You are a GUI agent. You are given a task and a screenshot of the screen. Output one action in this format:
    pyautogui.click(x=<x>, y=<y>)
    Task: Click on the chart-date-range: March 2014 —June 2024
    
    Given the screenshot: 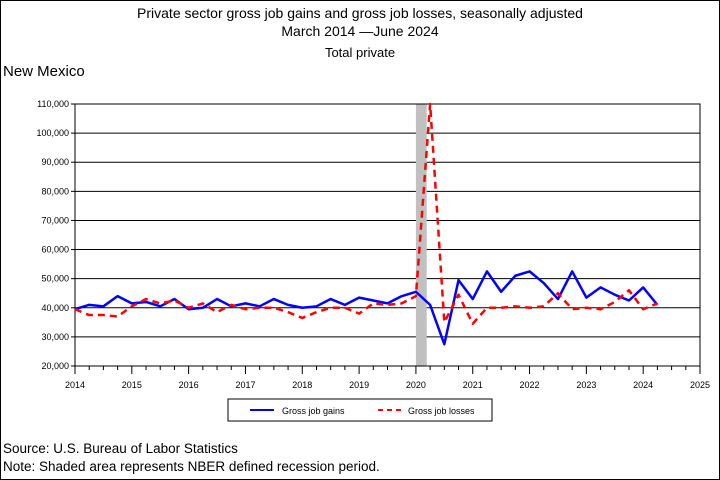 What is the action you would take?
    pyautogui.click(x=360, y=31)
    